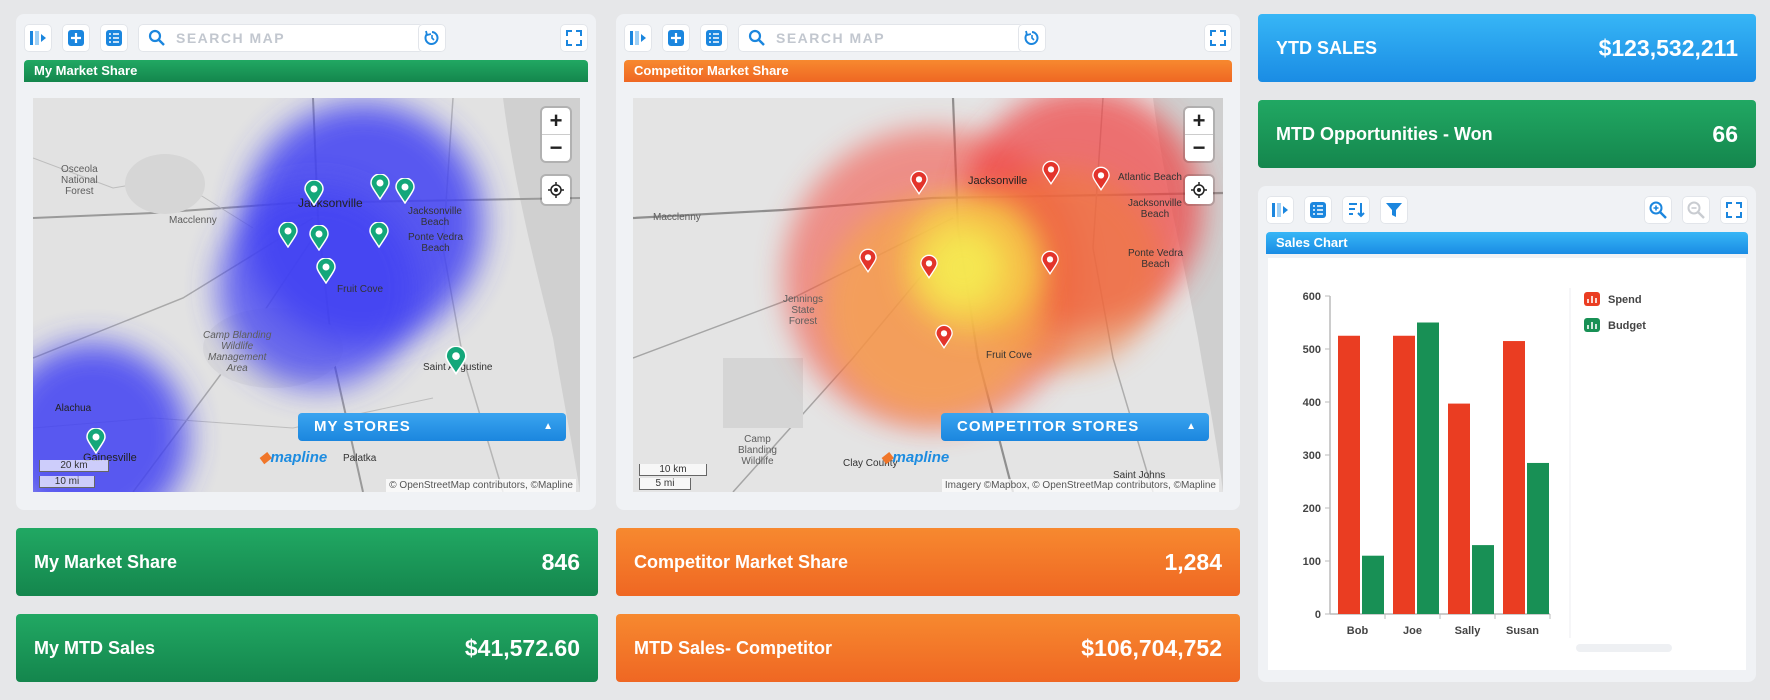 The height and width of the screenshot is (700, 1770). What do you see at coordinates (803, 310) in the screenshot?
I see `map-label: Jennings State Forest` at bounding box center [803, 310].